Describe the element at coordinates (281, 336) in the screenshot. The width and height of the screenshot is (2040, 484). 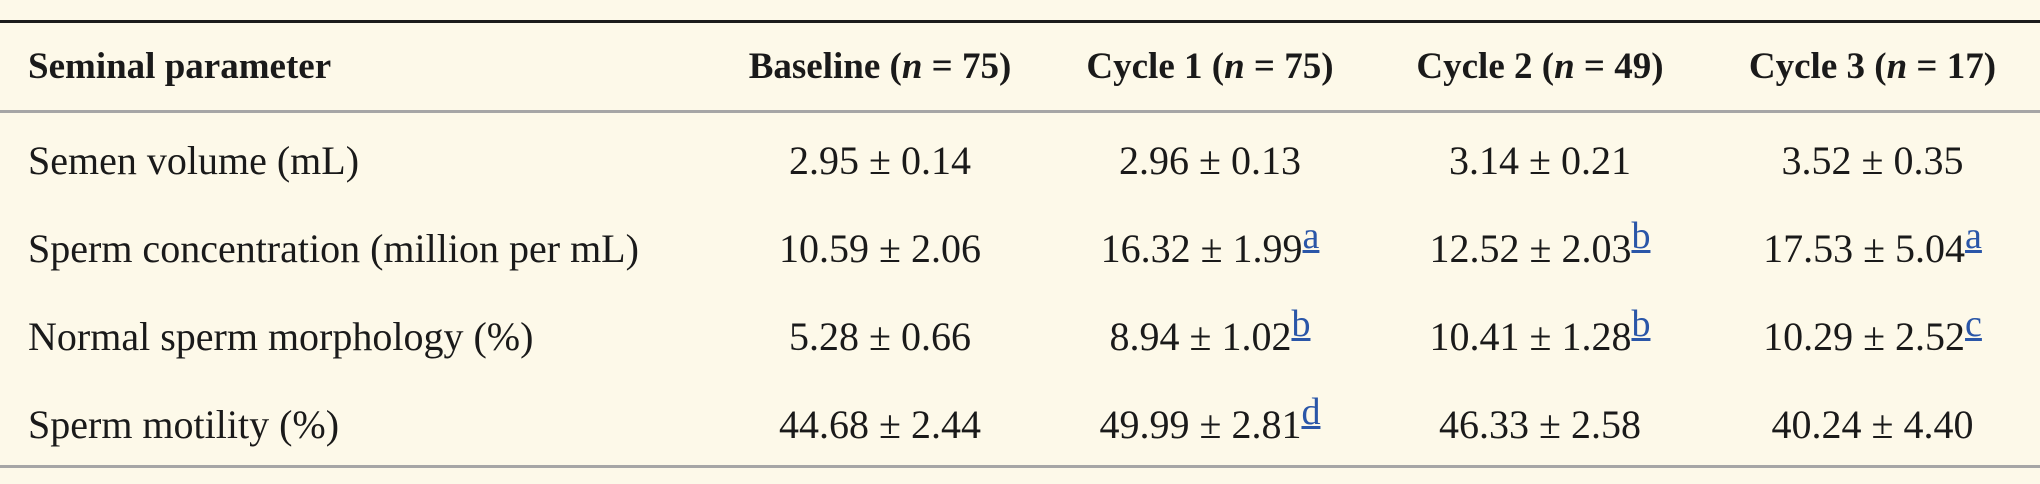
I see `row-label: Normal sperm morphology (%)` at that location.